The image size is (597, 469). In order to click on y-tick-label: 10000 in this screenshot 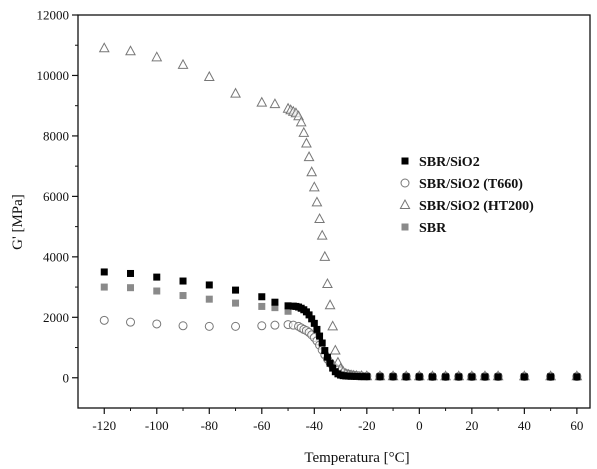, I will do `click(53, 75)`.